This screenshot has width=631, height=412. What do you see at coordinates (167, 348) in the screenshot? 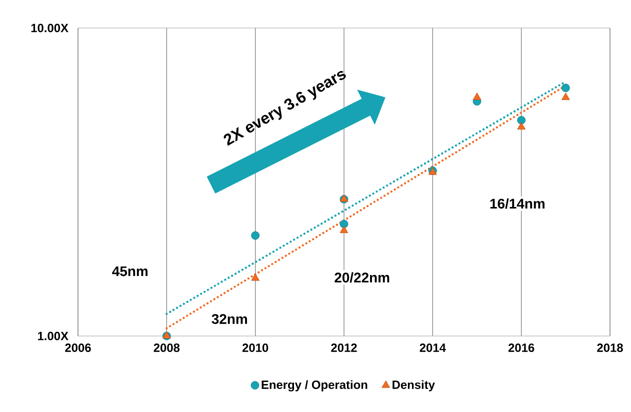
I see `x-tick-label: 2008` at bounding box center [167, 348].